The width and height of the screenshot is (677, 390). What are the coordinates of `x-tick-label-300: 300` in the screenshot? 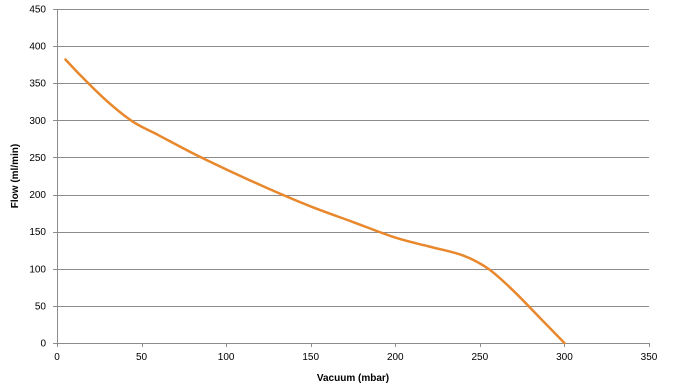 It's located at (564, 357).